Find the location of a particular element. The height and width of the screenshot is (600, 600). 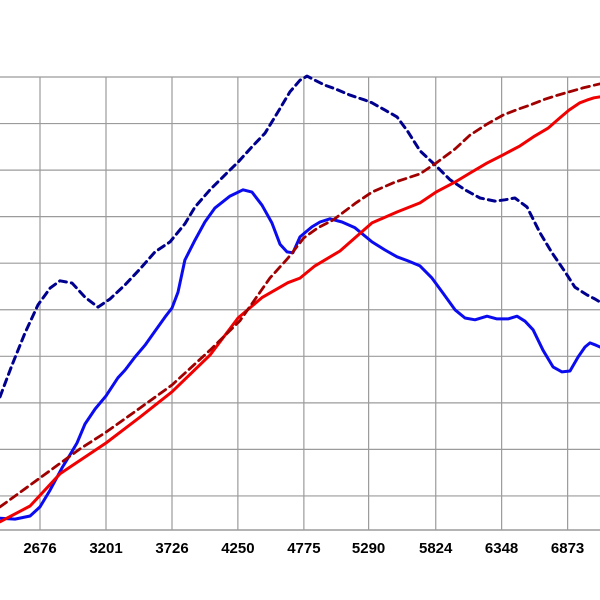

x-tick-label-6873: 6873 is located at coordinates (567, 548).